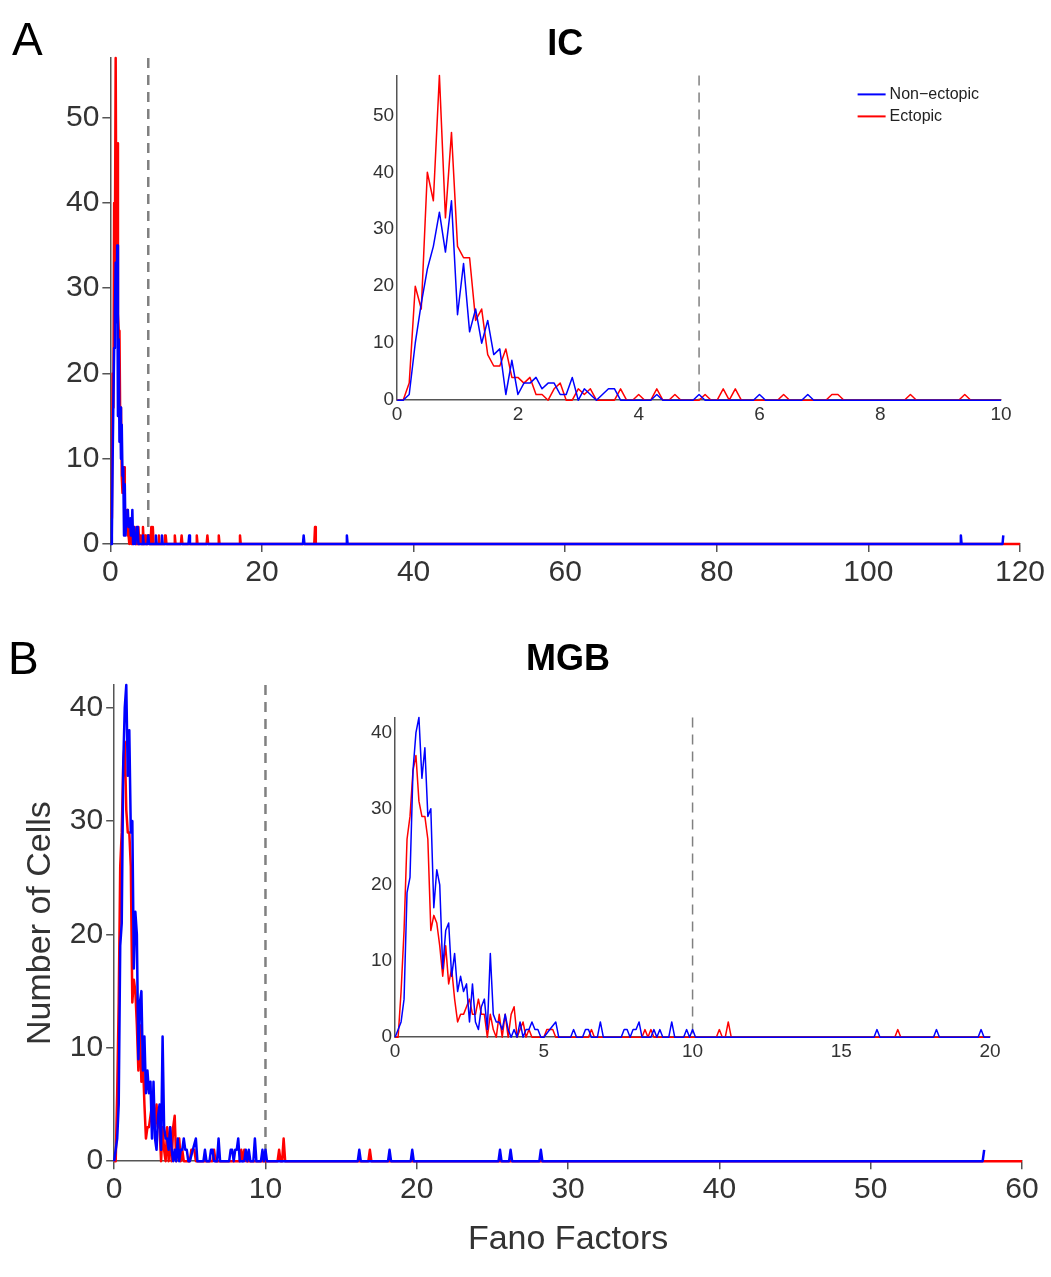  What do you see at coordinates (565, 42) in the screenshot?
I see `chart-title: IC` at bounding box center [565, 42].